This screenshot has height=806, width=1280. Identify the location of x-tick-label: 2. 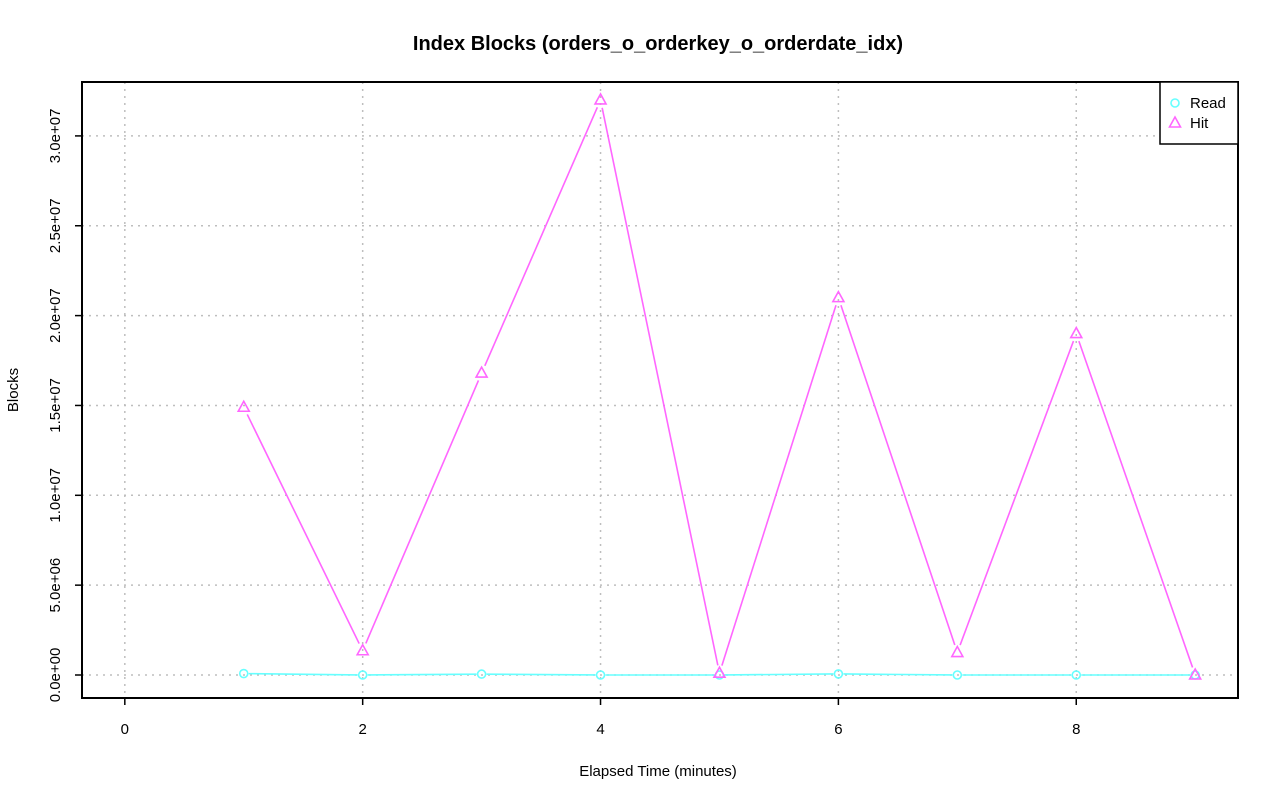
(363, 729).